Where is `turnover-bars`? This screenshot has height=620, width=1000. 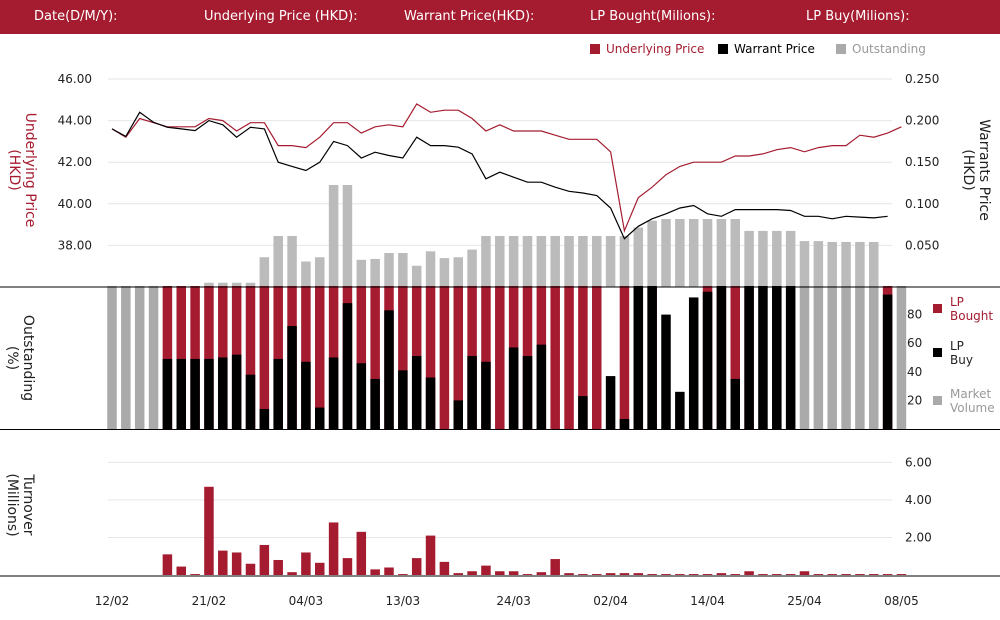
turnover-bars is located at coordinates (534, 530).